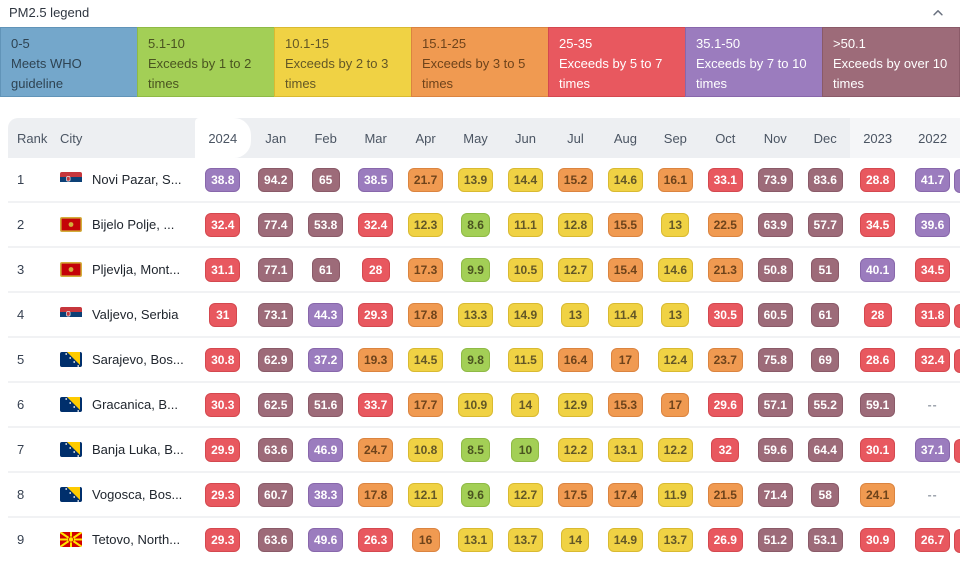  I want to click on value-cell: 29.9, so click(223, 449).